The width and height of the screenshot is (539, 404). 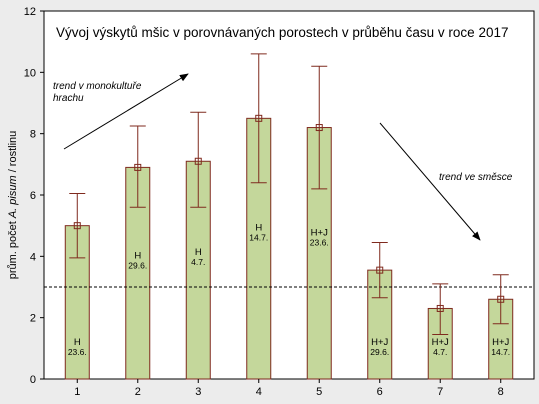 What do you see at coordinates (77, 392) in the screenshot?
I see `x-tick-label: 1` at bounding box center [77, 392].